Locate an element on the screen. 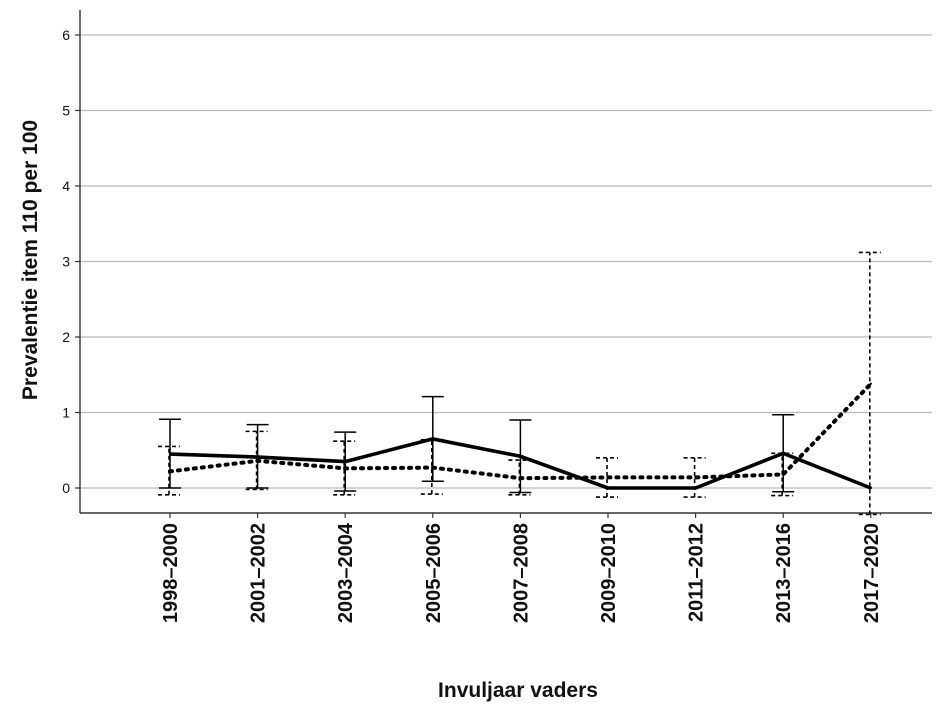 Image resolution: width=952 pixels, height=718 pixels. y-tick-labels: 0 1 2 3 4 5 6 is located at coordinates (66, 261).